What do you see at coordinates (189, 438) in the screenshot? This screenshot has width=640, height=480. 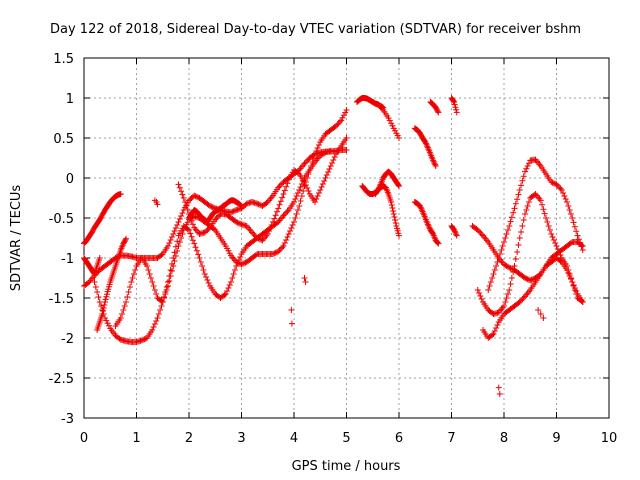 I see `x-tick-label: 2` at bounding box center [189, 438].